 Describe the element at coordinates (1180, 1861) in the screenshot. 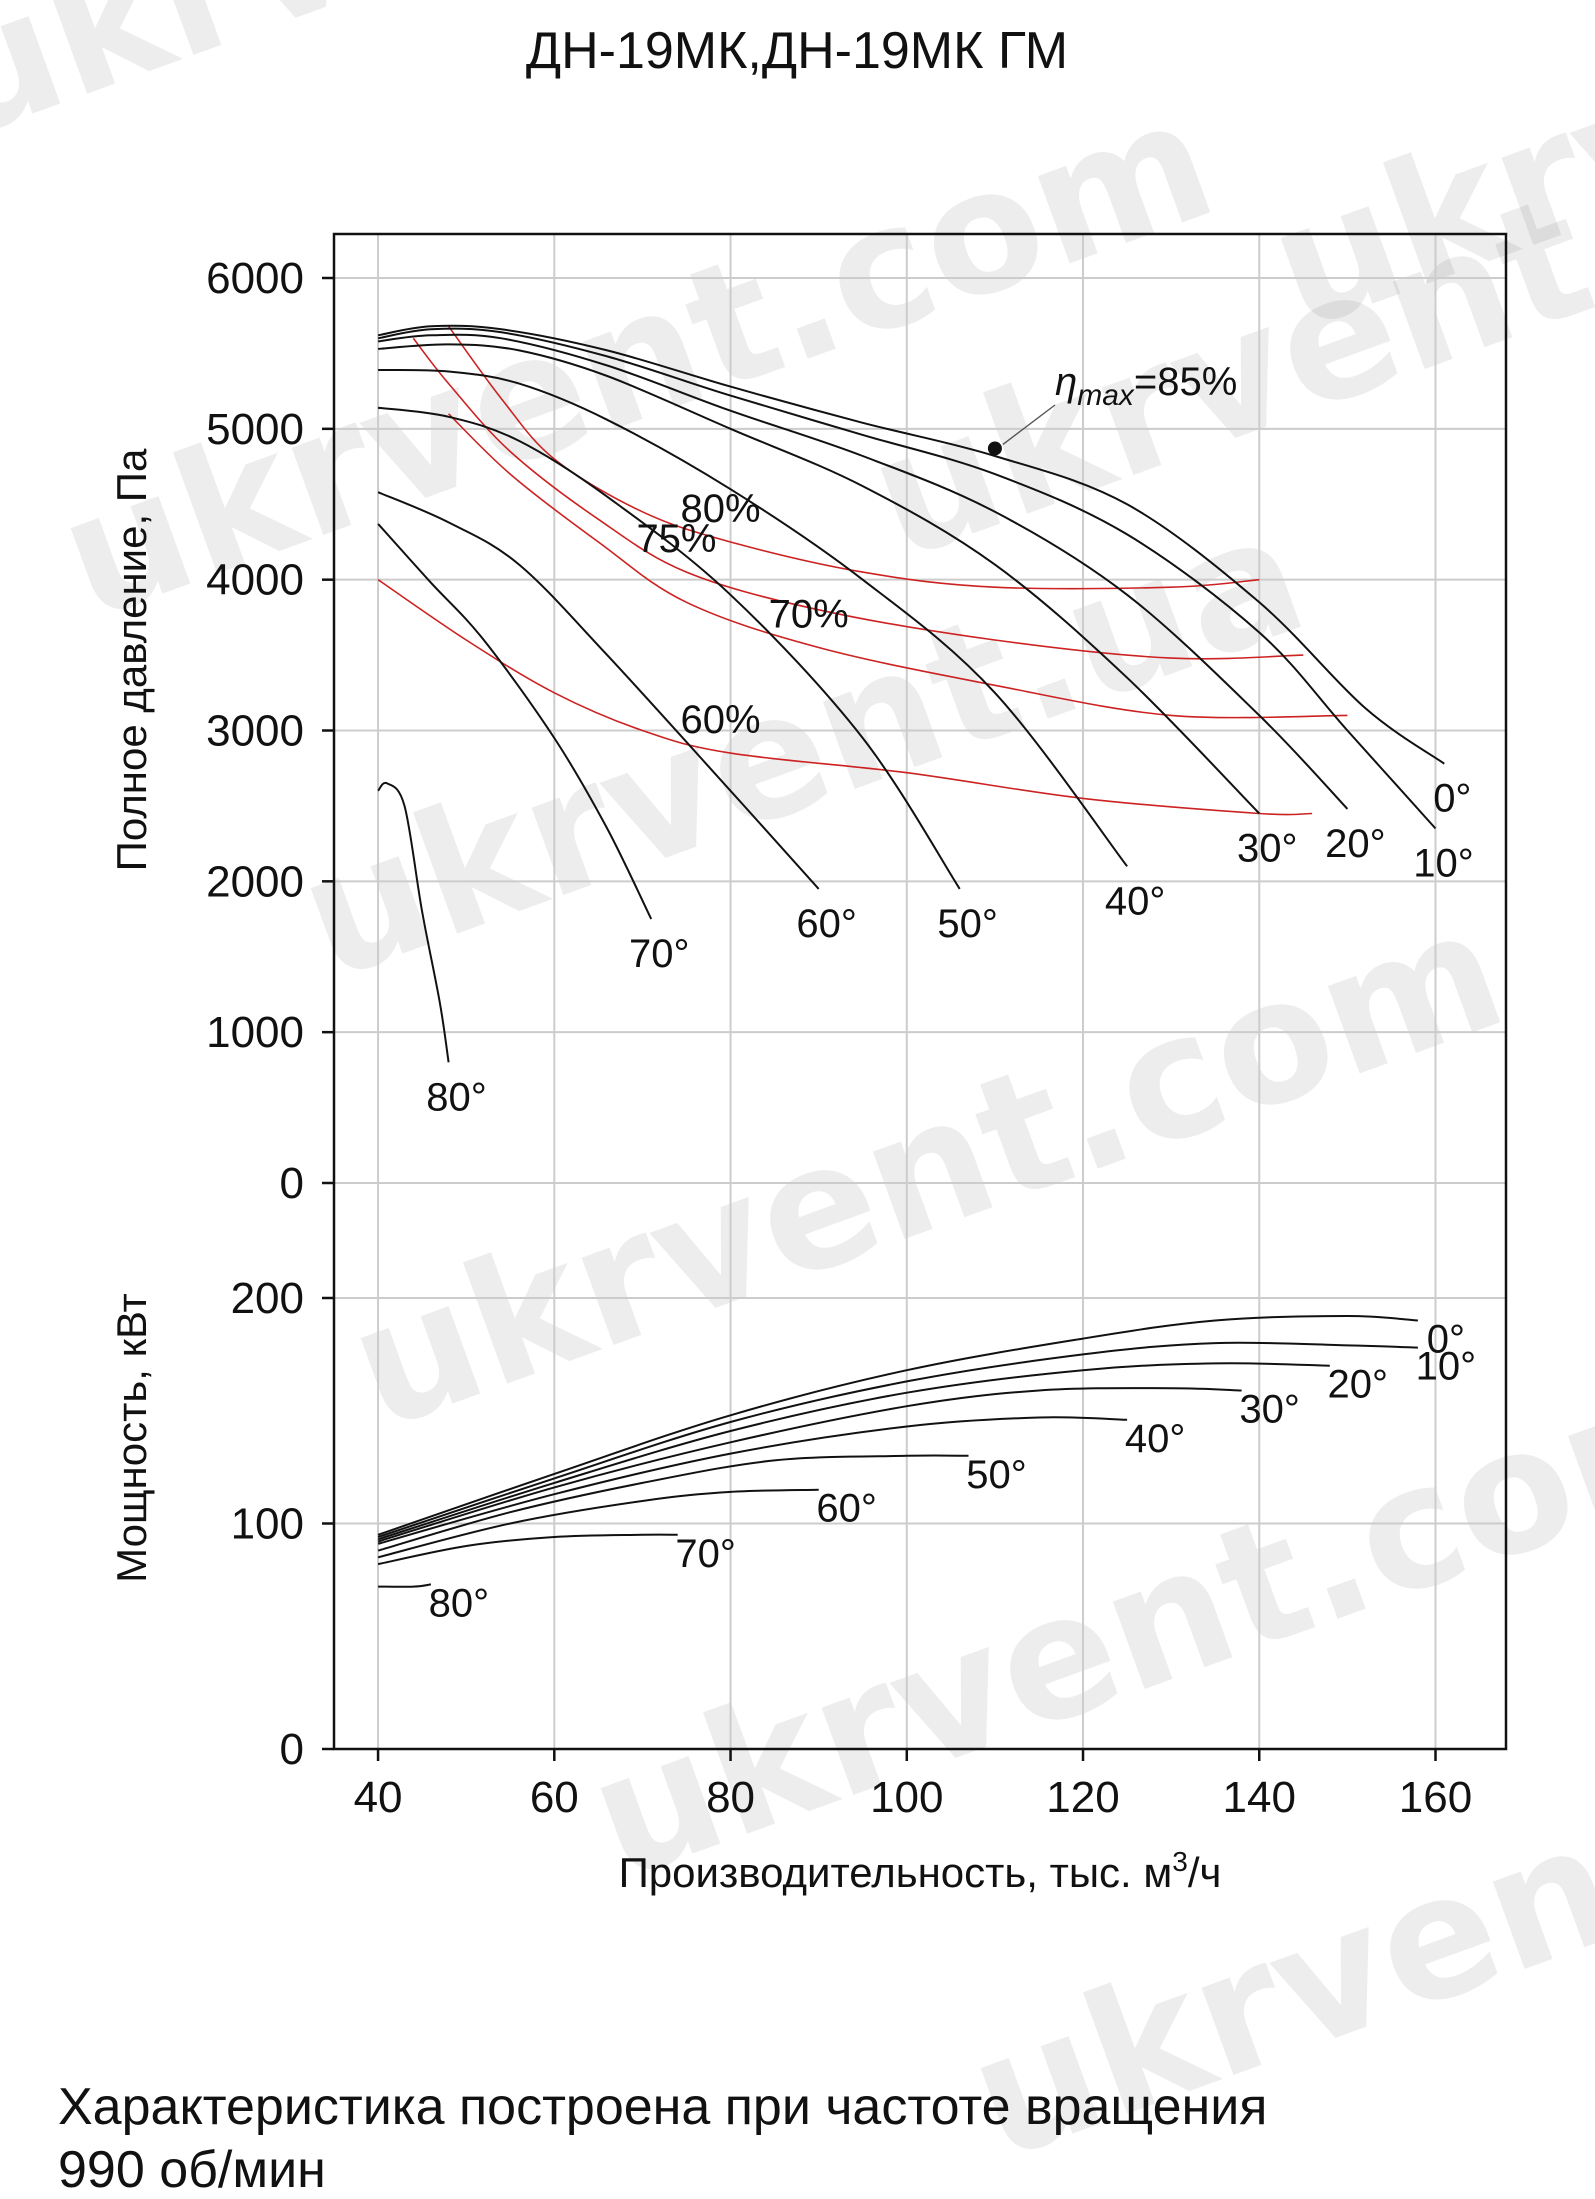

I see `x-axis-label-sup: 3` at that location.